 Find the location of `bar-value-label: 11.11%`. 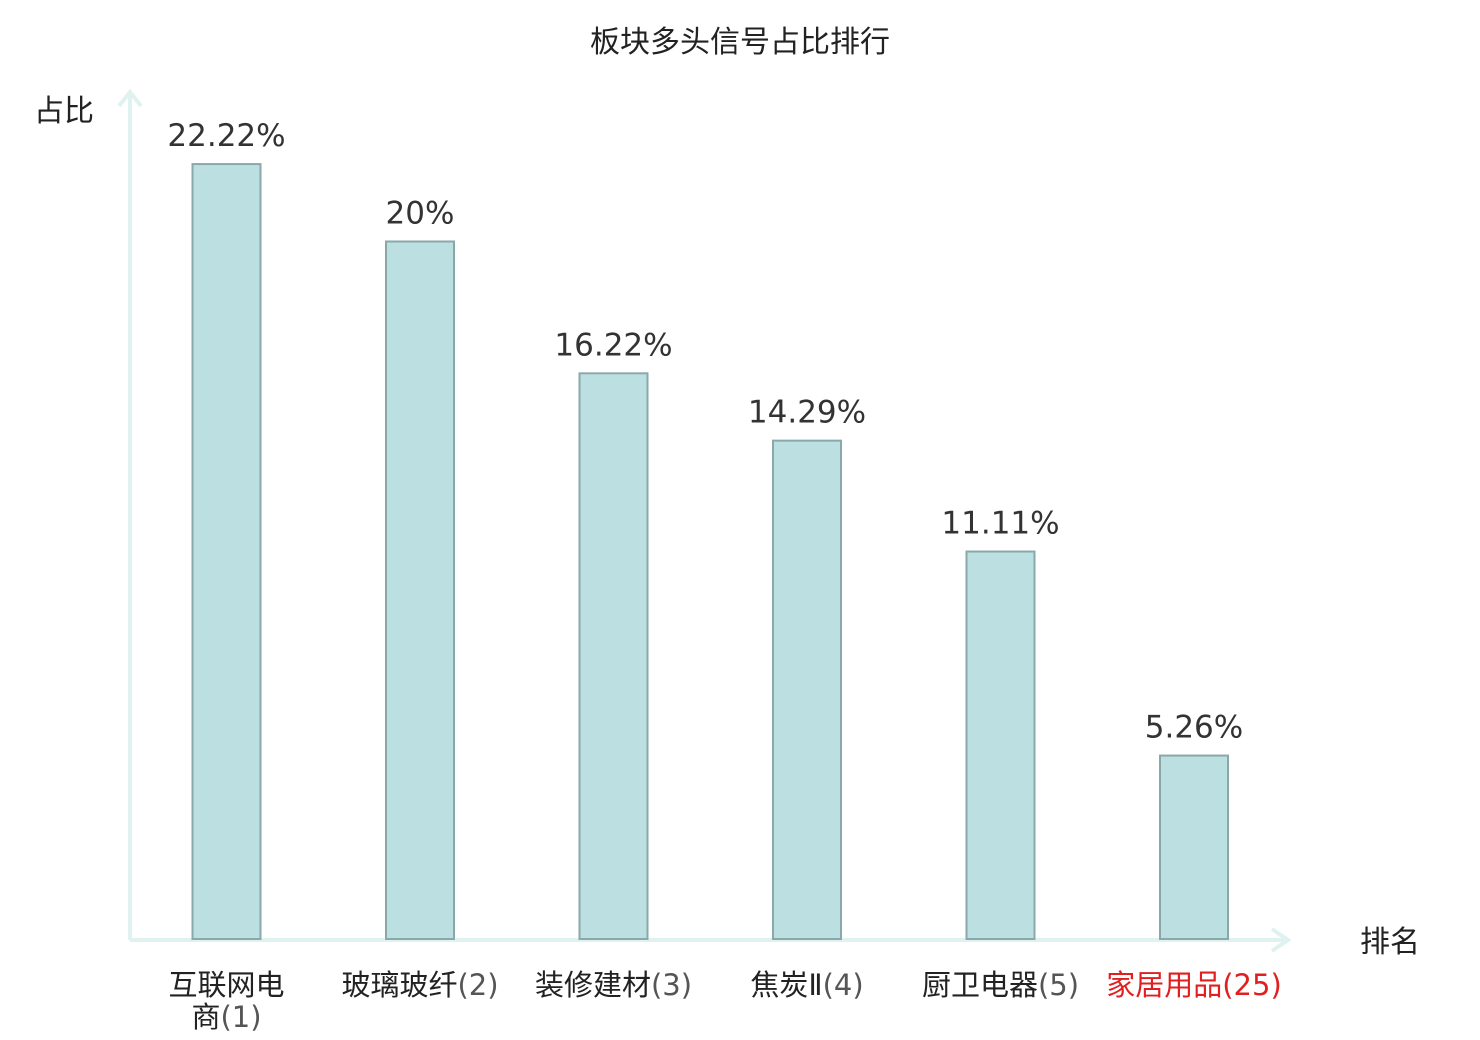

bar-value-label: 11.11% is located at coordinates (1000, 524).